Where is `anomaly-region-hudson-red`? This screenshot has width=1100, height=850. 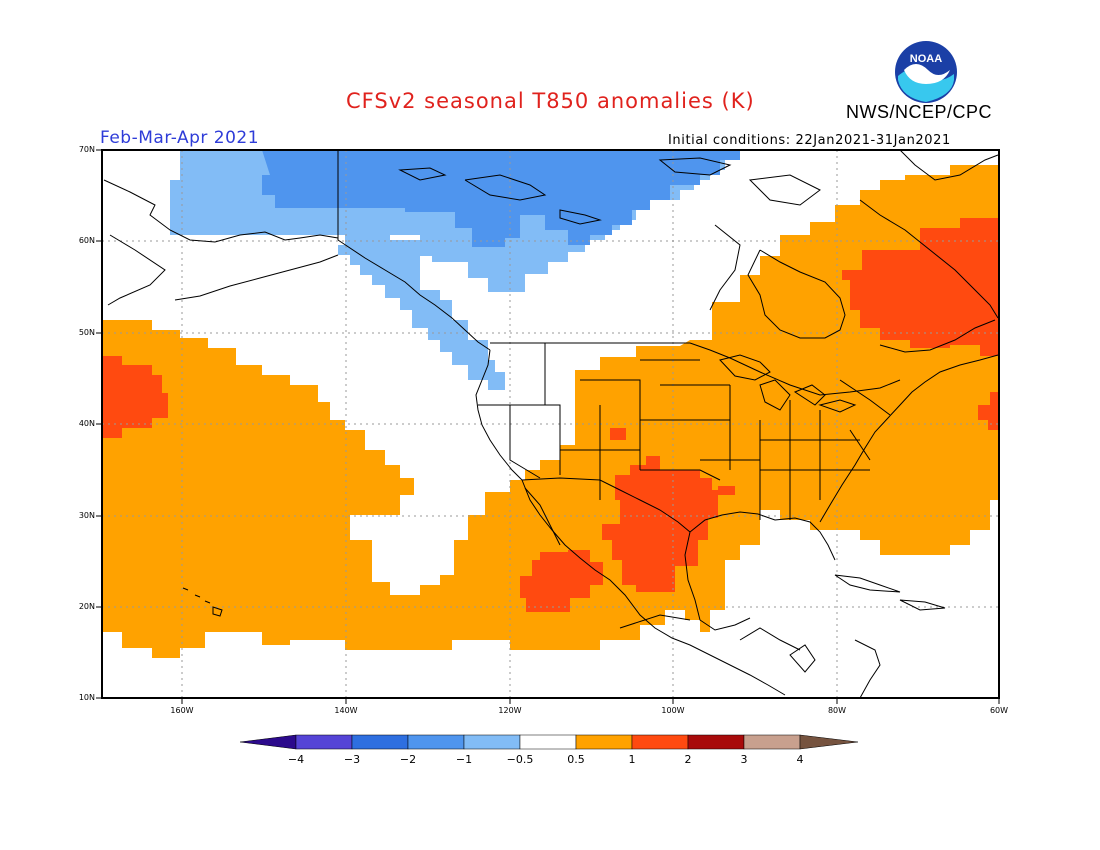
anomaly-region-hudson-red is located at coordinates (920, 287).